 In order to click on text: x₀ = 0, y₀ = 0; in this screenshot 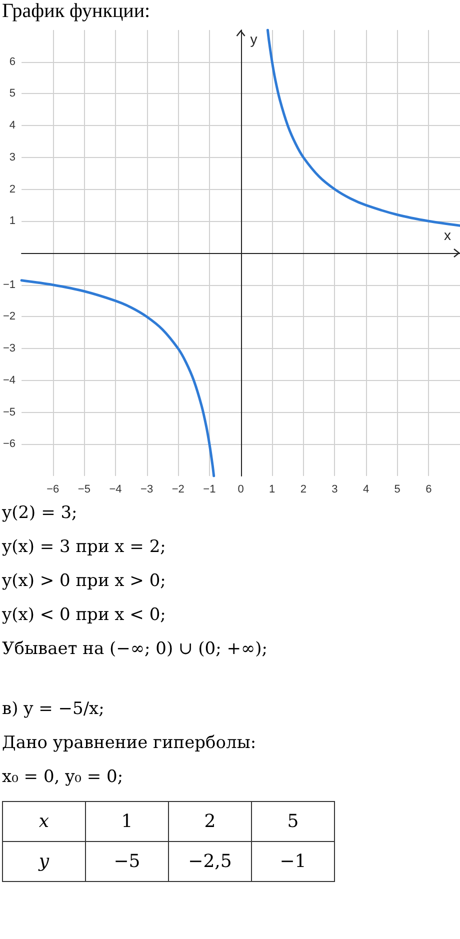, I will do `click(63, 777)`.